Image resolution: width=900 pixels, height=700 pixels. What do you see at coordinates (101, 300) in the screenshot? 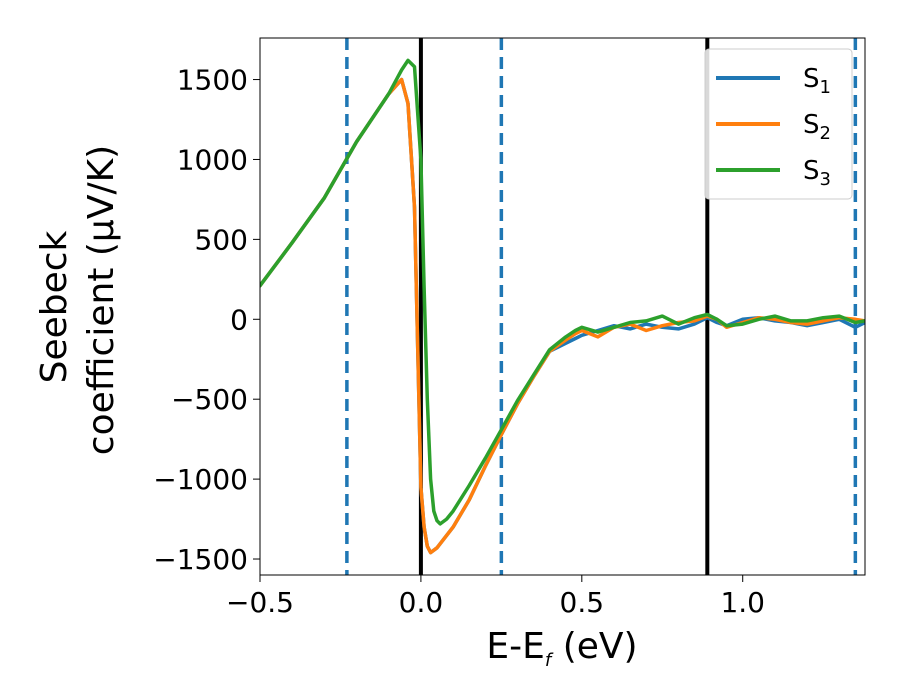
I see `y-axis-label-line2: coefficient (μV/K)` at bounding box center [101, 300].